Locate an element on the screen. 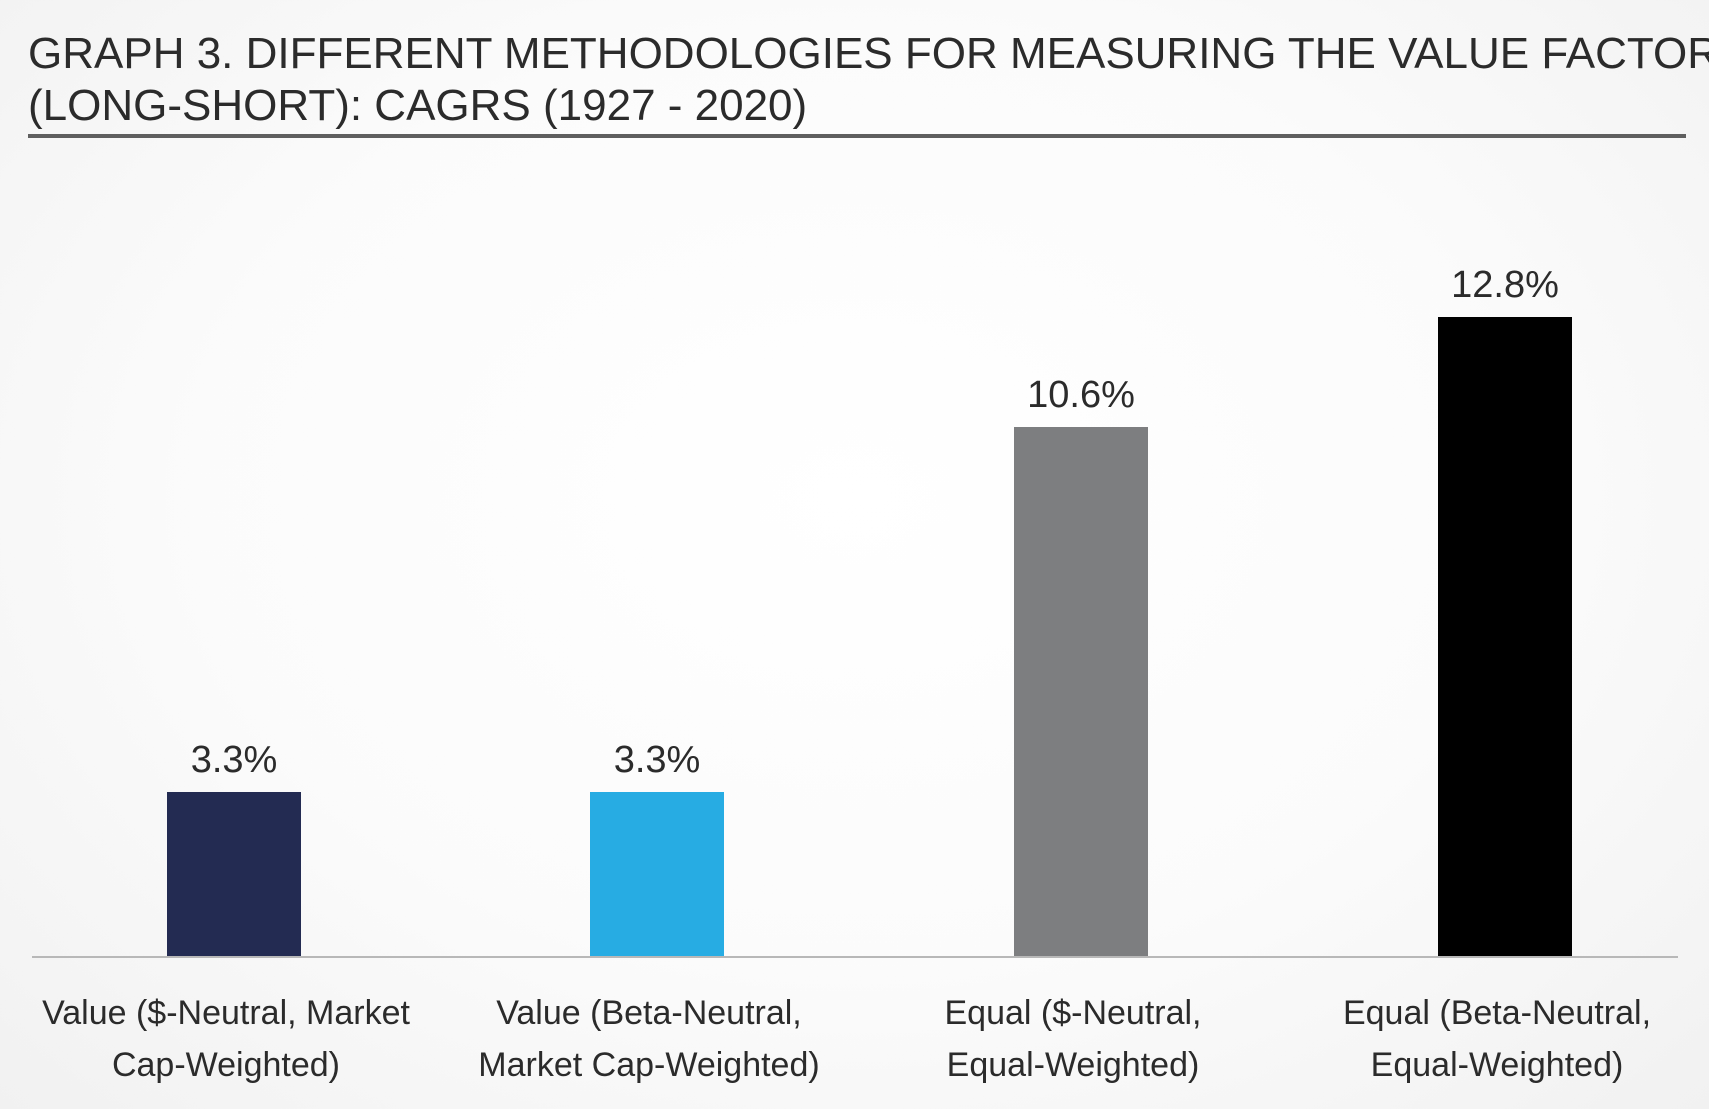 This screenshot has height=1109, width=1709. value-label-4: 12.8% is located at coordinates (1505, 285).